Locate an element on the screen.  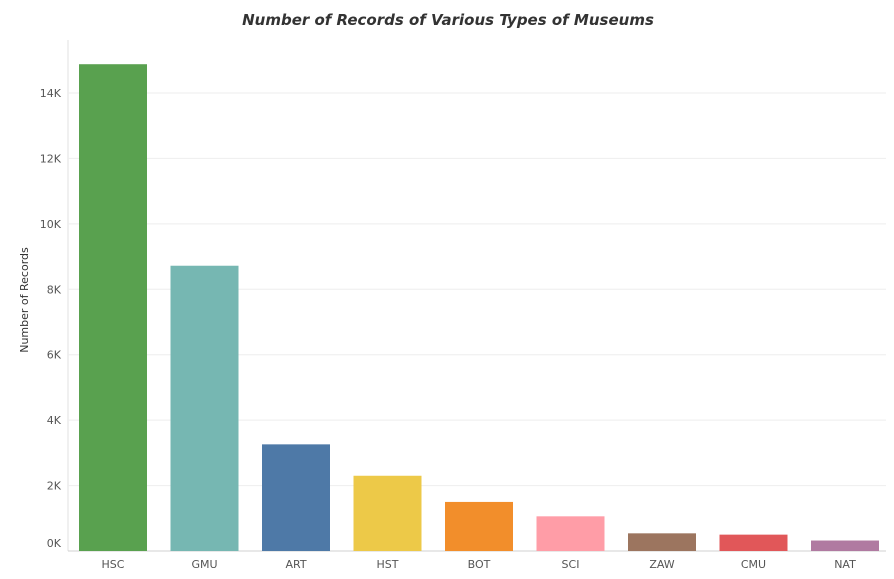
y-tick-label: 0K is located at coordinates (54, 543).